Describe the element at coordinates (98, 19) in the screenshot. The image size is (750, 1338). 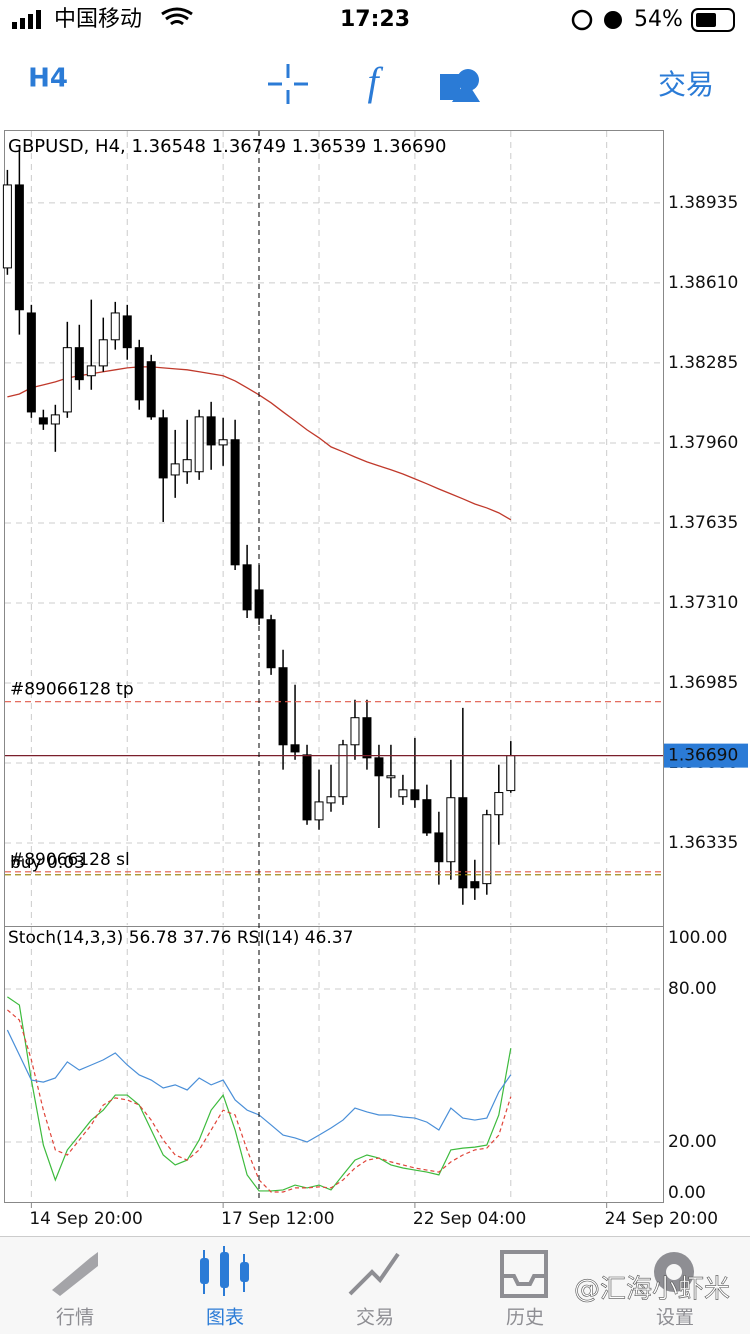
I see `carrier: 中国移动` at that location.